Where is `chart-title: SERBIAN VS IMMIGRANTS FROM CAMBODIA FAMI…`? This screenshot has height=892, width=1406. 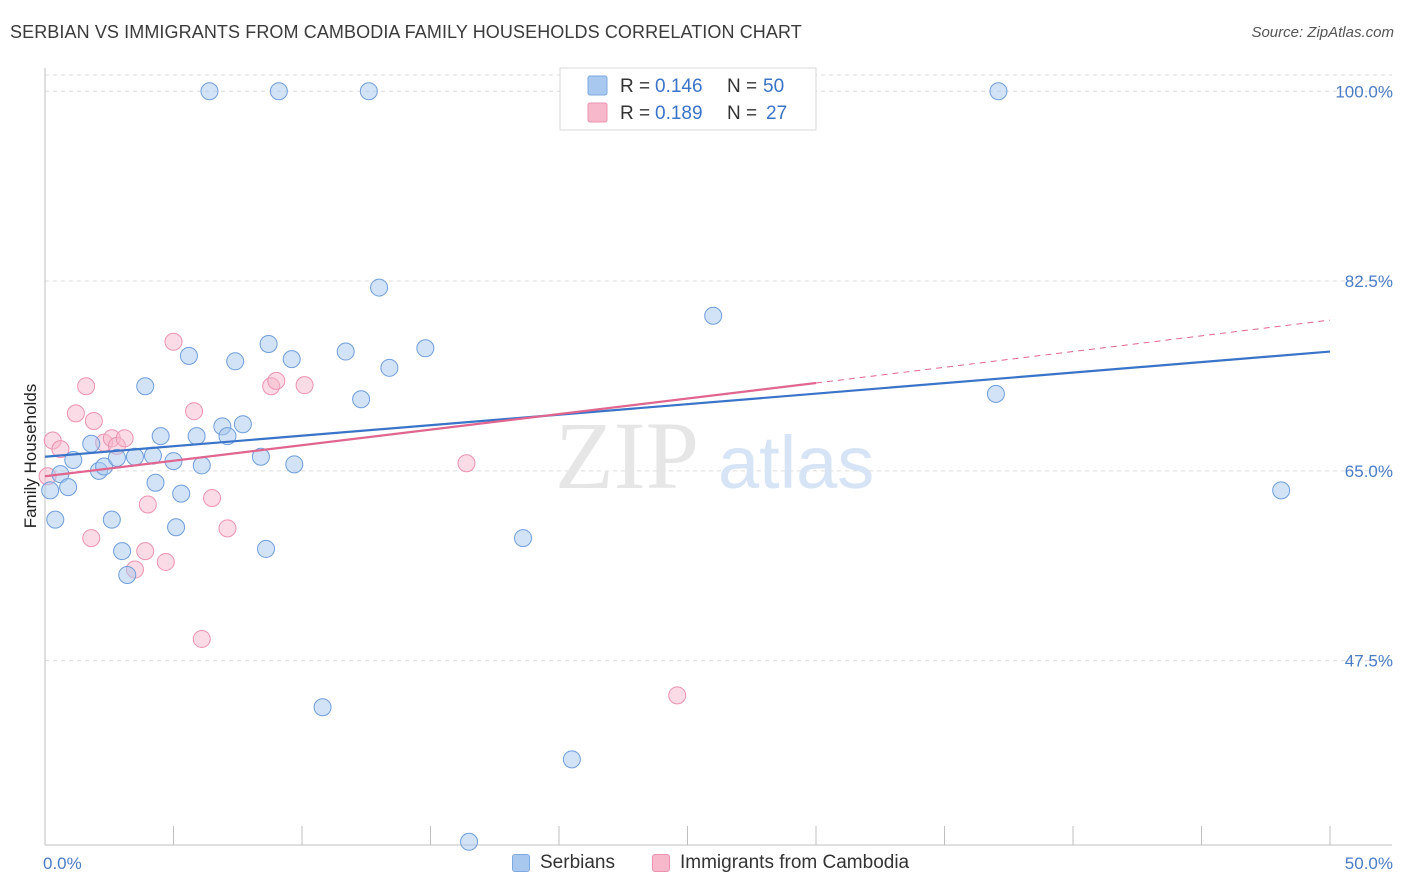 chart-title: SERBIAN VS IMMIGRANTS FROM CAMBODIA FAMI… is located at coordinates (406, 32).